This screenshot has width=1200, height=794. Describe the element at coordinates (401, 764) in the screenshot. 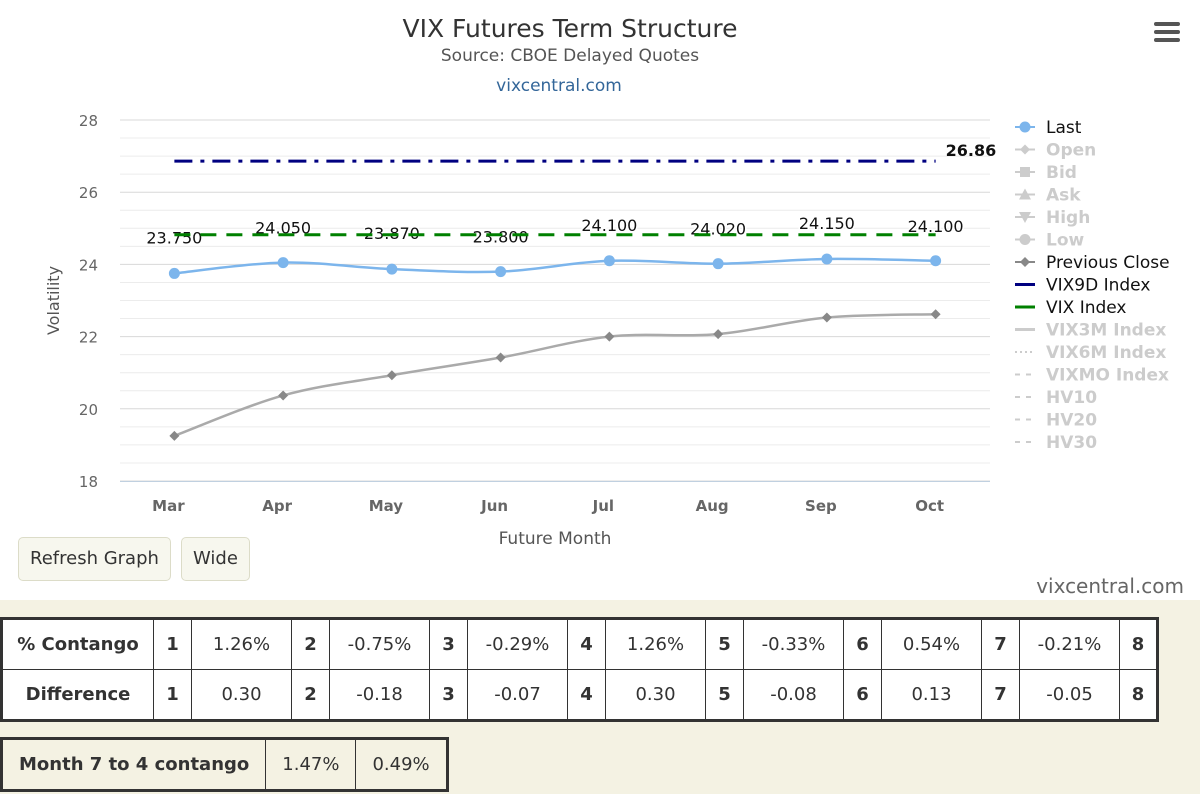

I see `table-cell: 0.49%` at that location.